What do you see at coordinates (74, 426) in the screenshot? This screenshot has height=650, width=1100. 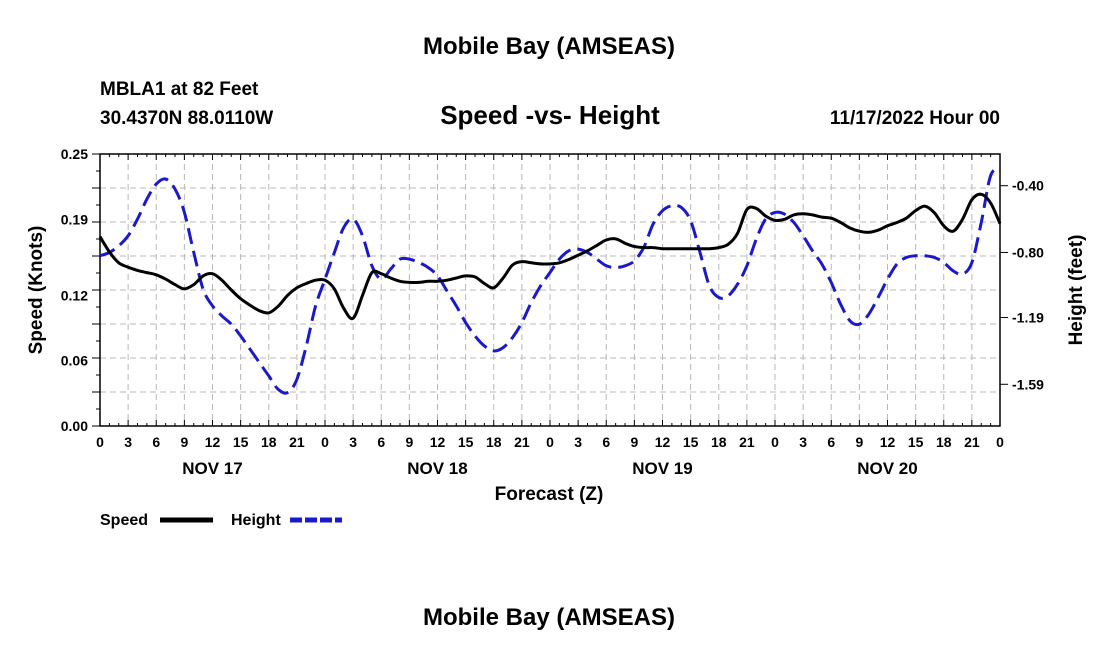 I see `y-tick-label: 0.00` at bounding box center [74, 426].